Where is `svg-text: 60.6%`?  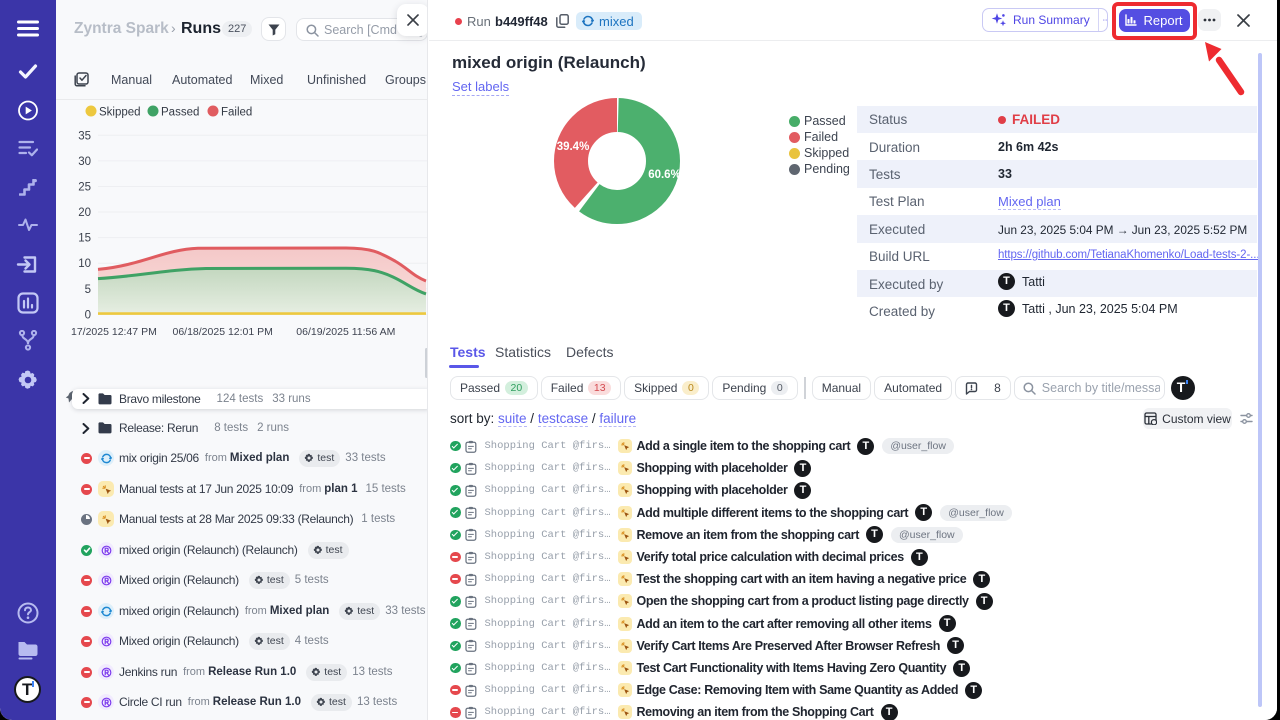 svg-text: 60.6% is located at coordinates (664, 175).